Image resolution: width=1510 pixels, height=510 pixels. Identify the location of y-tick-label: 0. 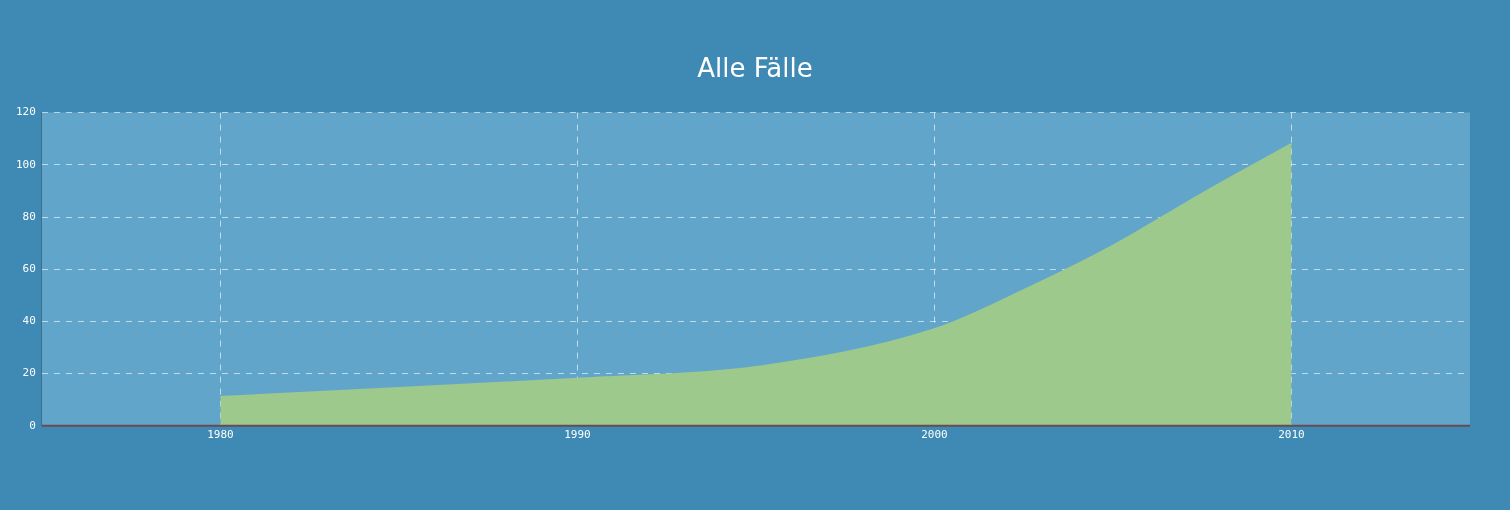
(32, 425).